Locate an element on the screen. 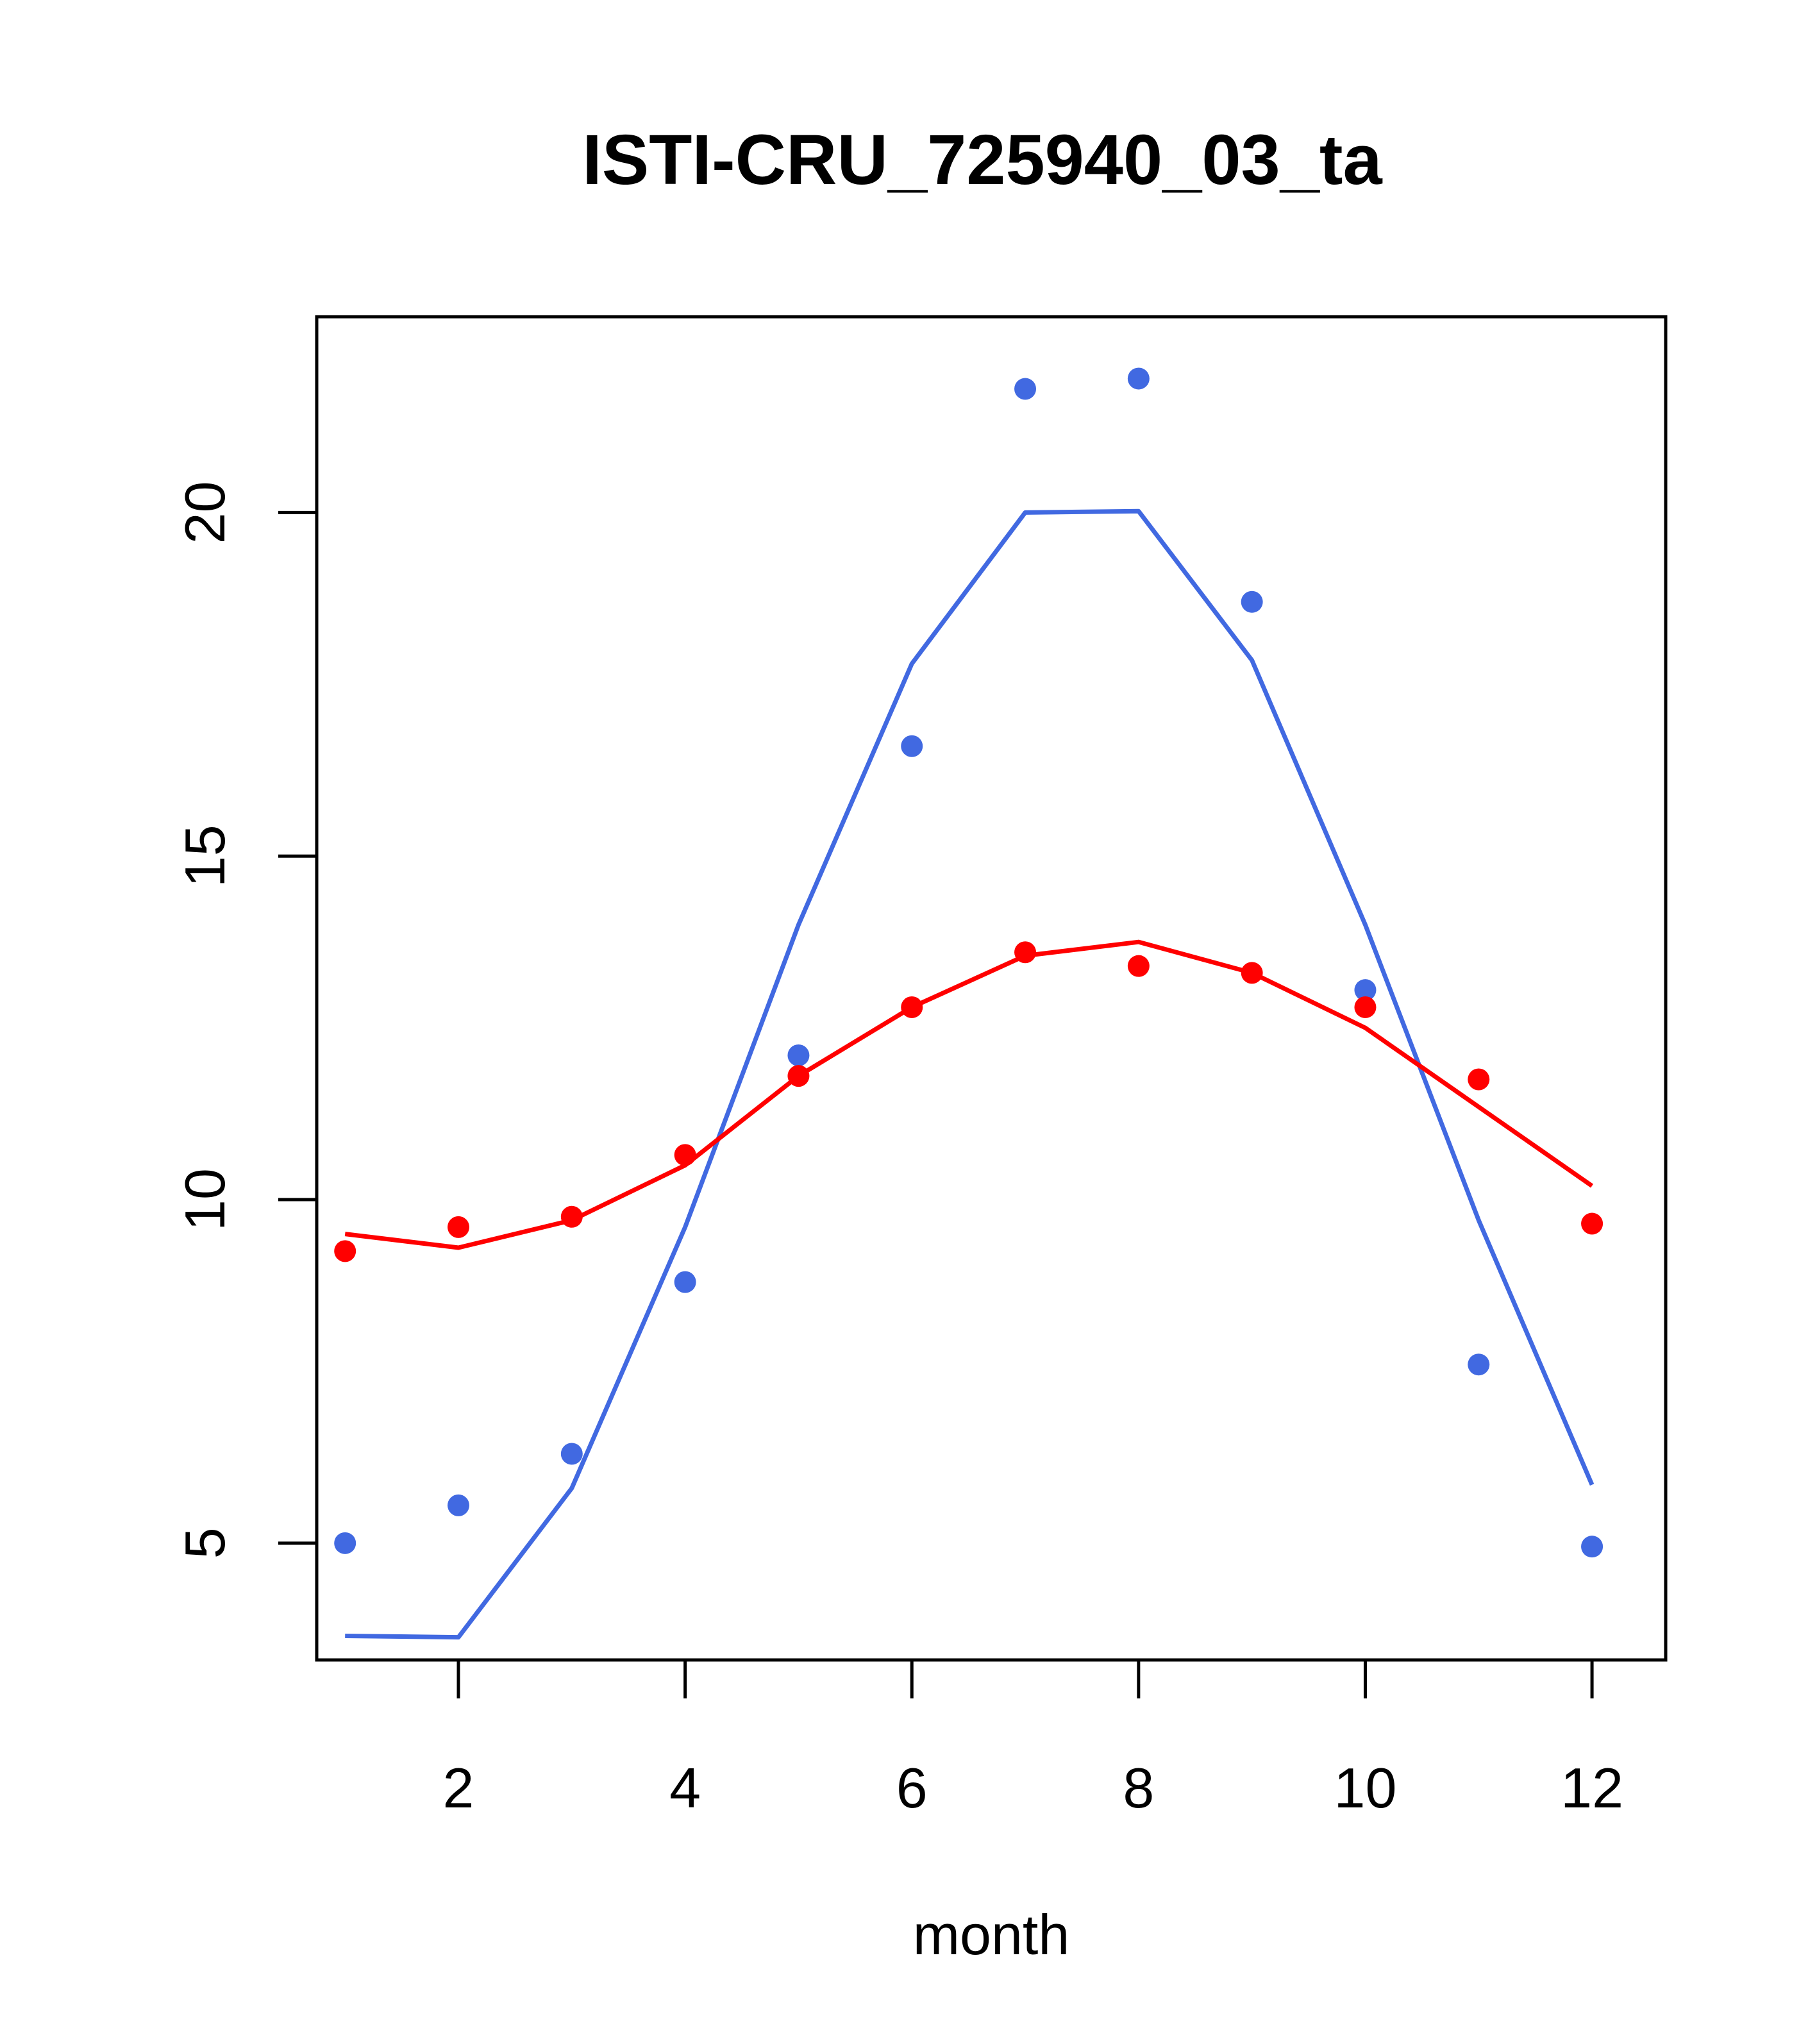  y-tick-label: 20 is located at coordinates (205, 512).